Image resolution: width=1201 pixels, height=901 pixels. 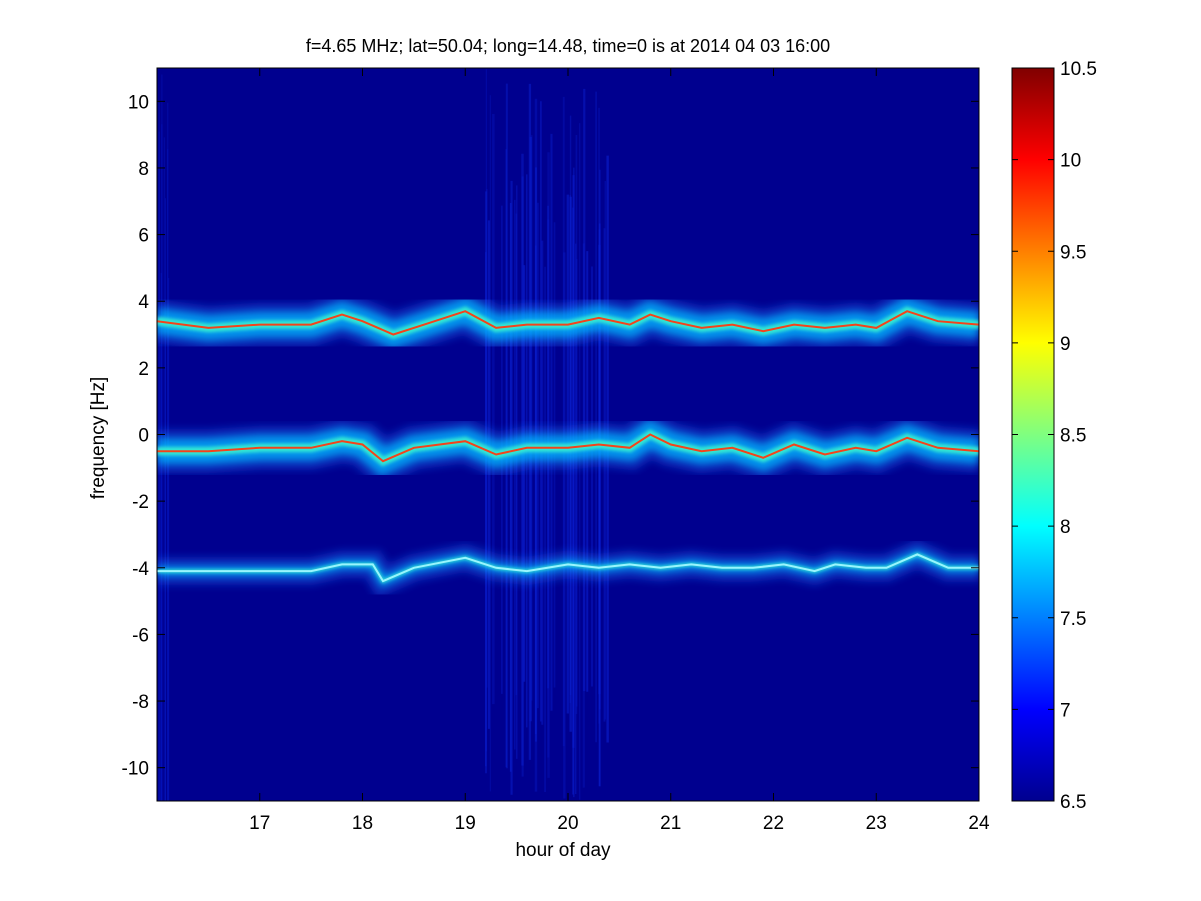 What do you see at coordinates (135, 769) in the screenshot?
I see `y-tick-label: -10` at bounding box center [135, 769].